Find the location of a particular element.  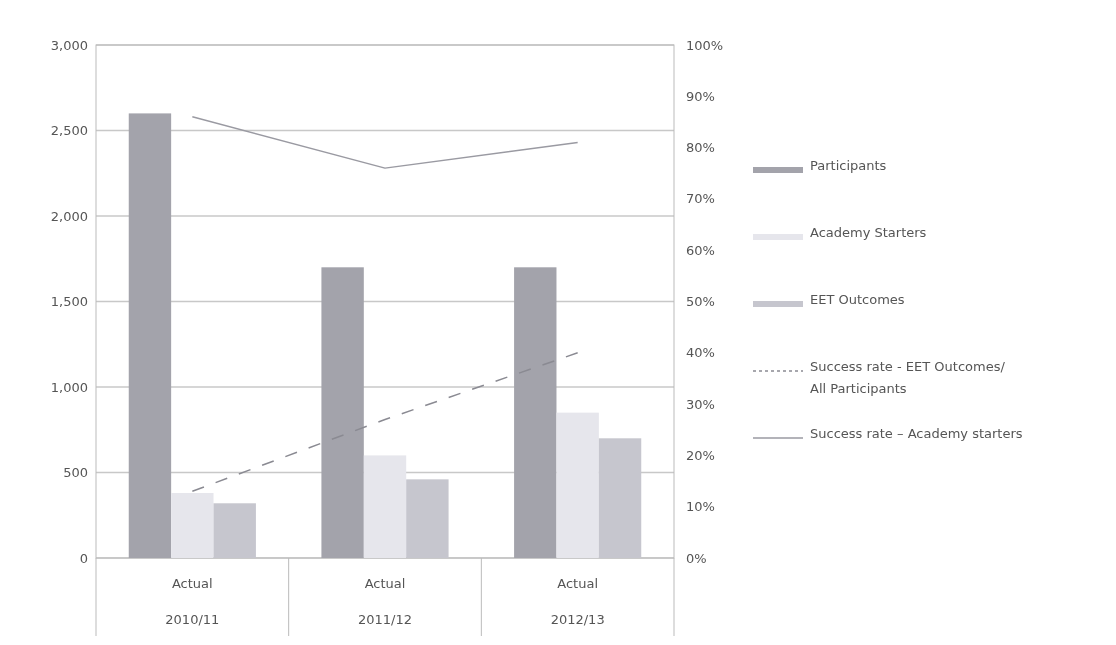

y-tick-label: 1,000 is located at coordinates (69, 387).